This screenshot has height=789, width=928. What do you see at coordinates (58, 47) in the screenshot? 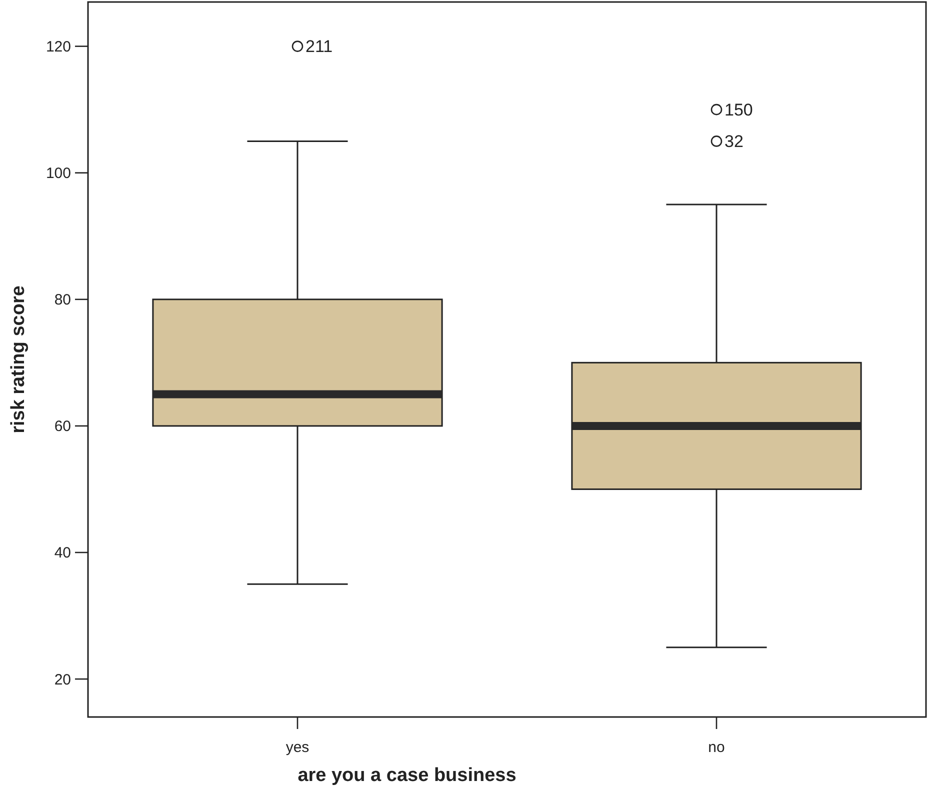
I see `y-tick-label: 120` at bounding box center [58, 47].